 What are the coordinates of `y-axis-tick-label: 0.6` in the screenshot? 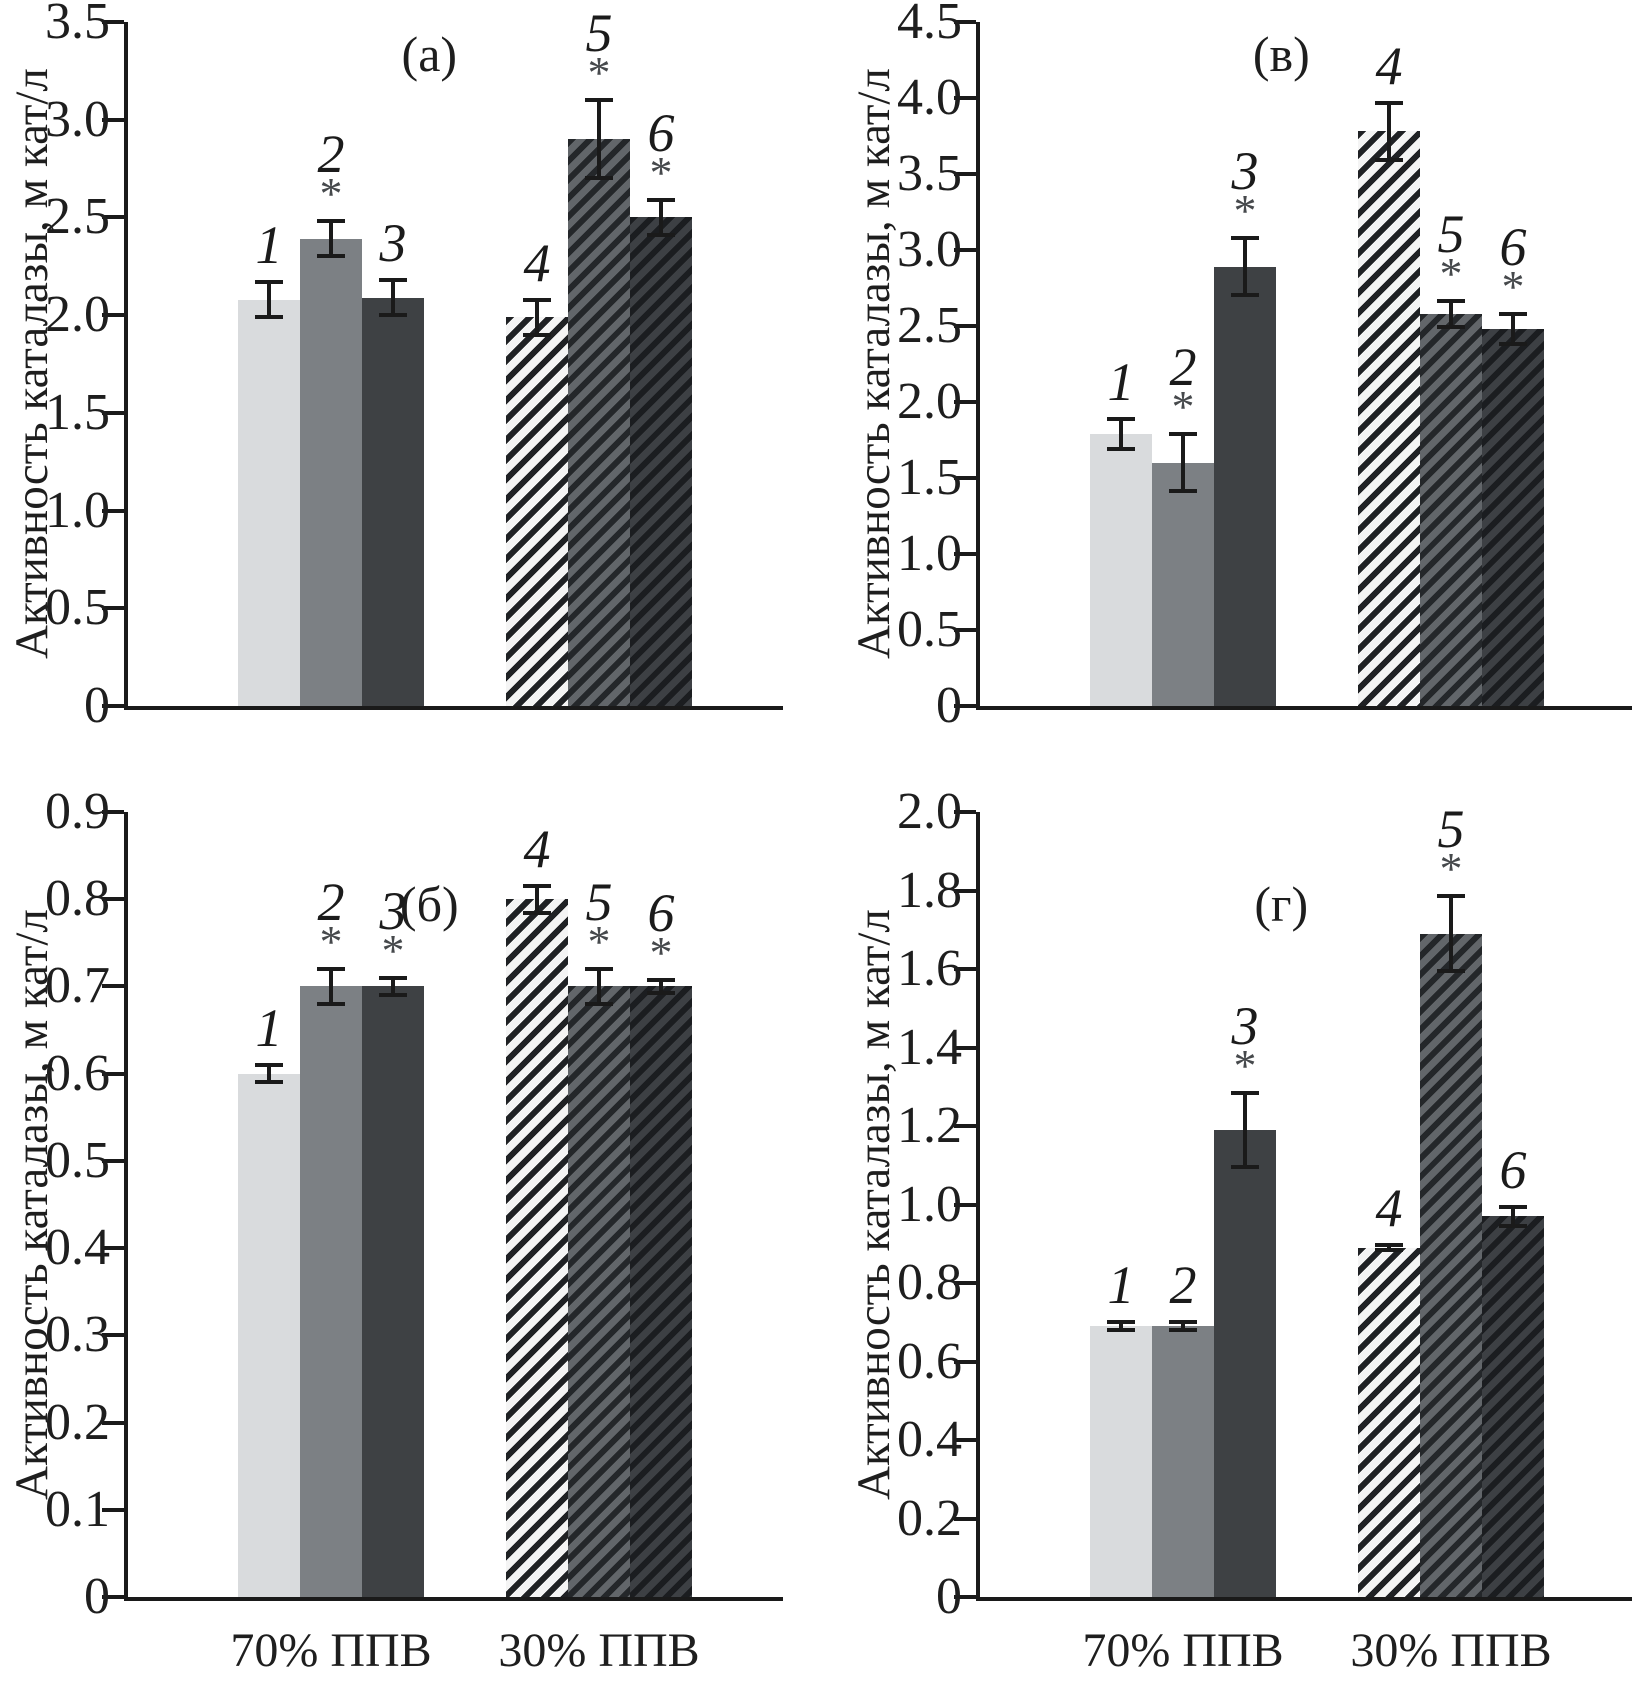 It's located at (77, 1073).